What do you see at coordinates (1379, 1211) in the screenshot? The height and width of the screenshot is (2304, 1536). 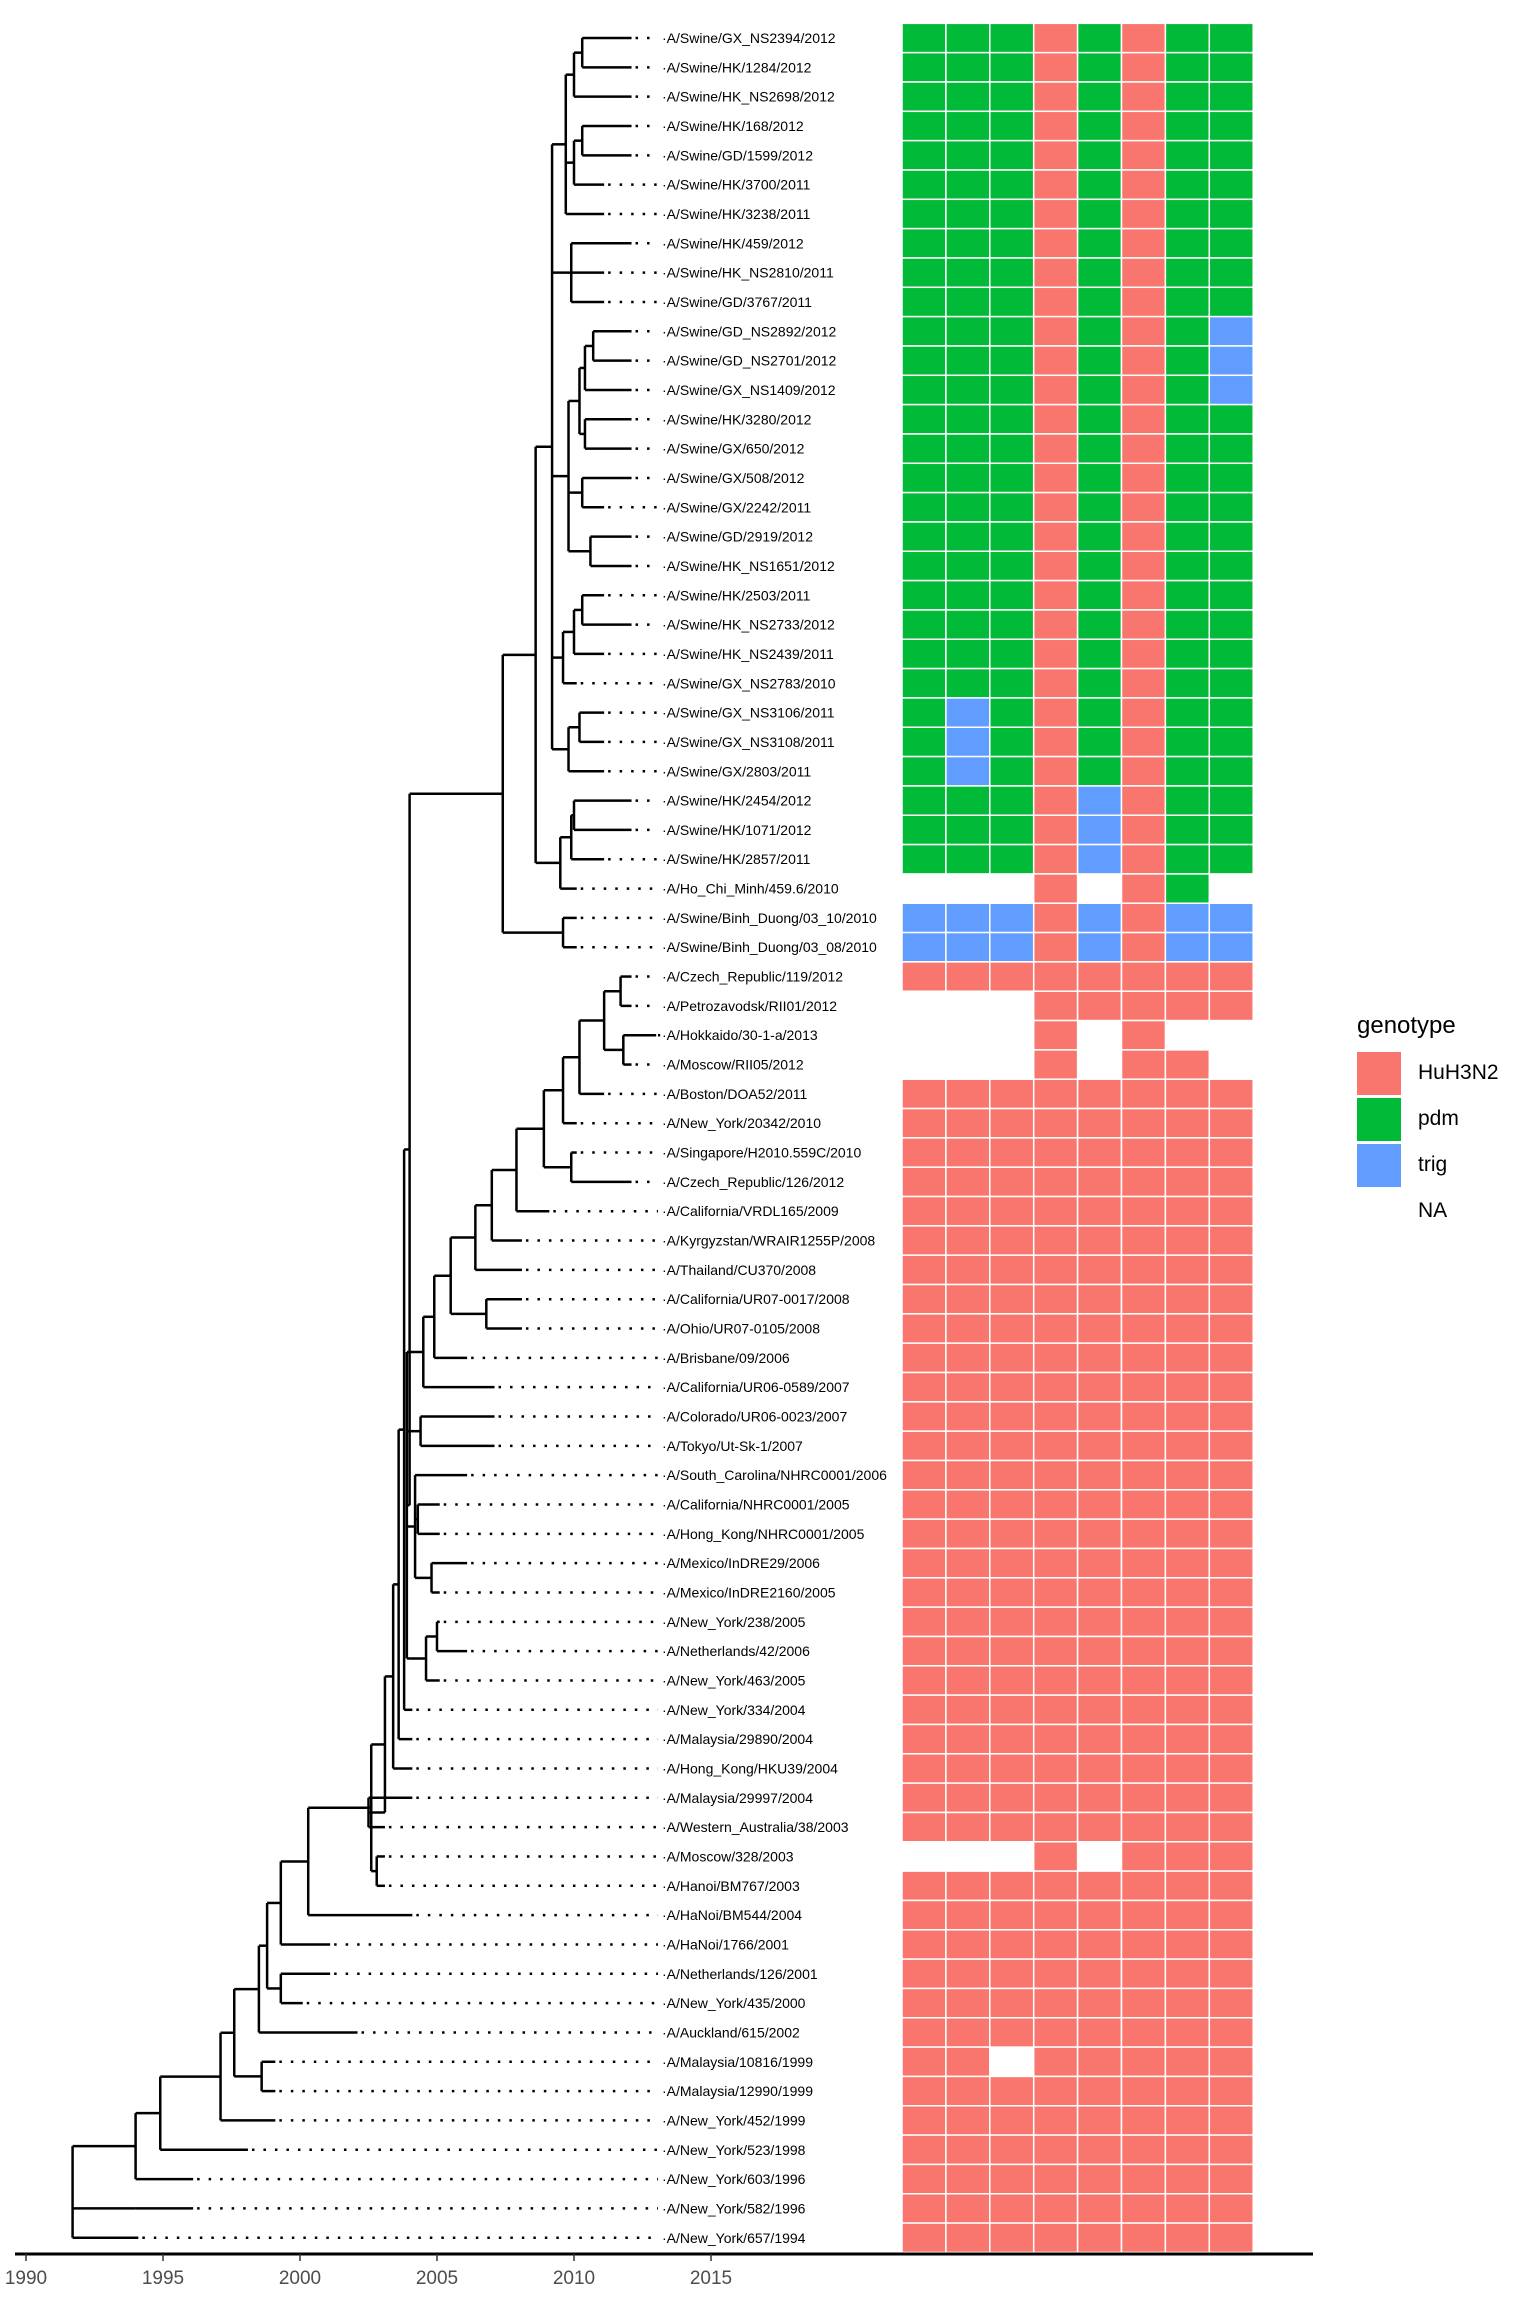 I see `legend-swatch-na` at bounding box center [1379, 1211].